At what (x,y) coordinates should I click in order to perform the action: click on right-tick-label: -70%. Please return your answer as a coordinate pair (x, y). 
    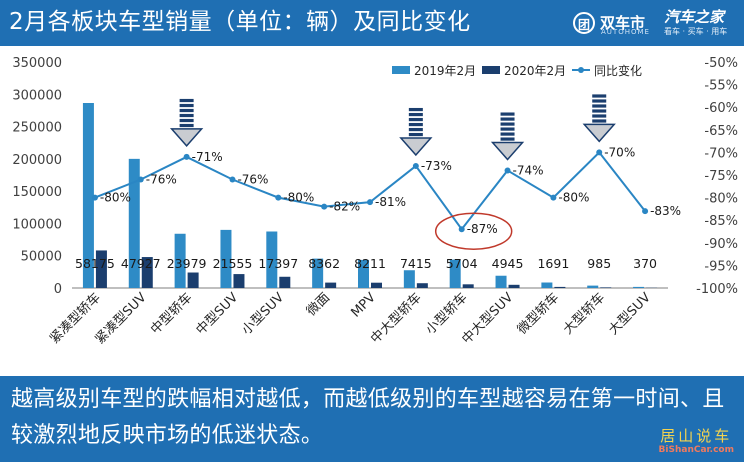
    Looking at the image, I should click on (721, 153).